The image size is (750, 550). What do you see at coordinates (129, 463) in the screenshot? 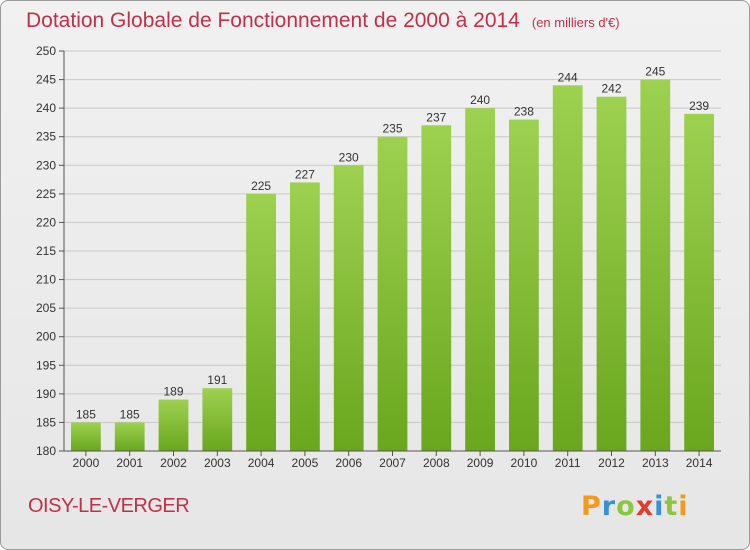
I see `x-tick-label: 2001` at bounding box center [129, 463].